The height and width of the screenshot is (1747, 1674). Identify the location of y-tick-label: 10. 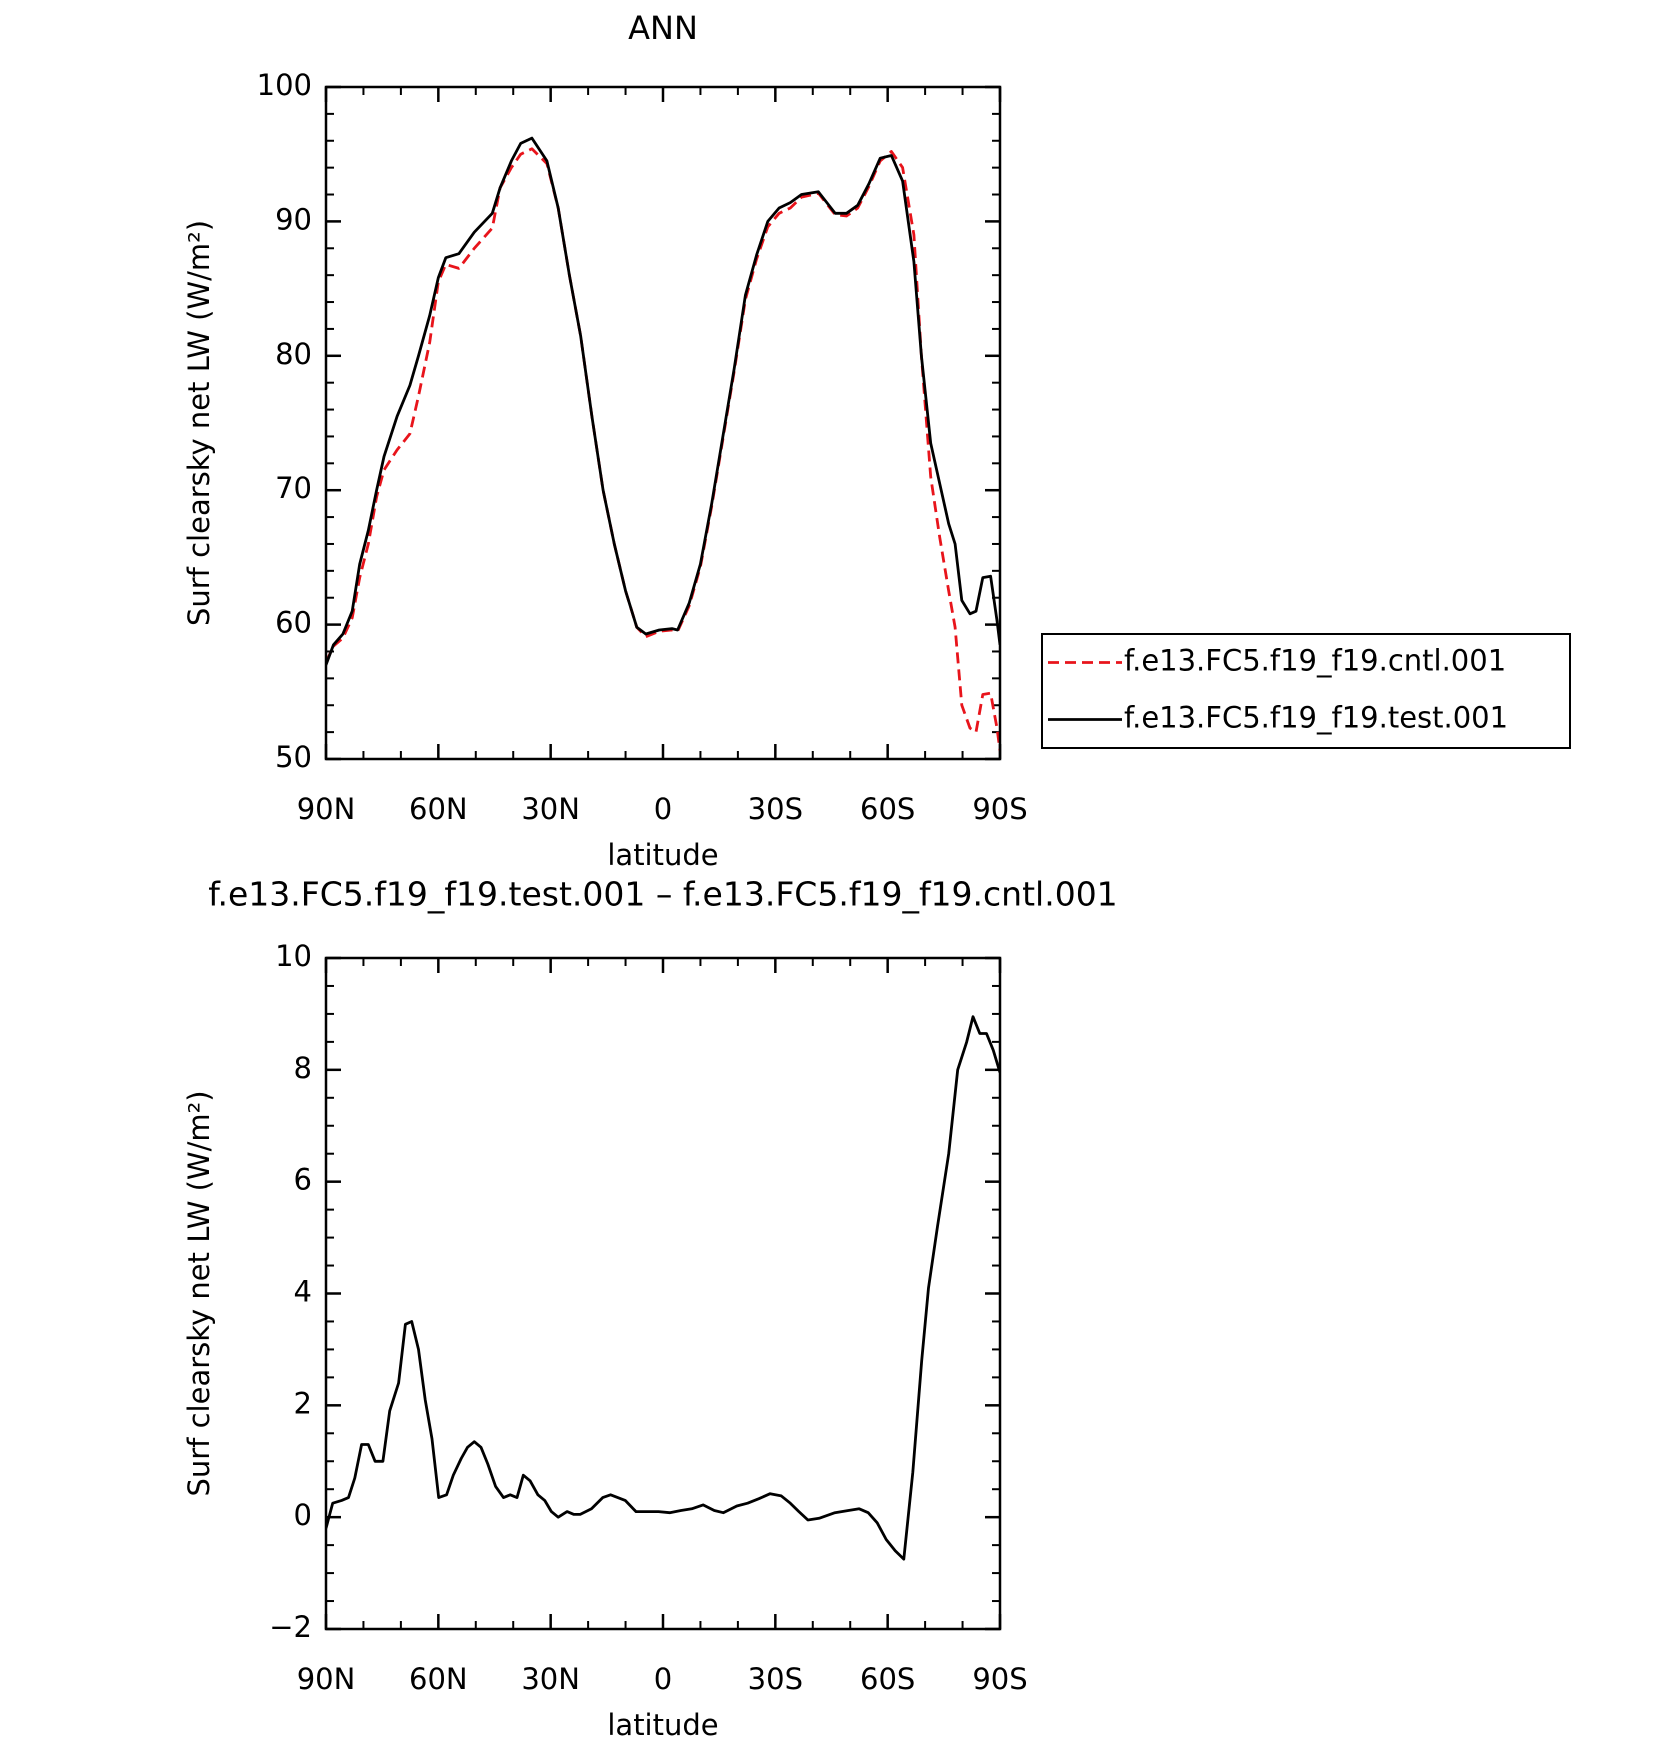
(293, 956).